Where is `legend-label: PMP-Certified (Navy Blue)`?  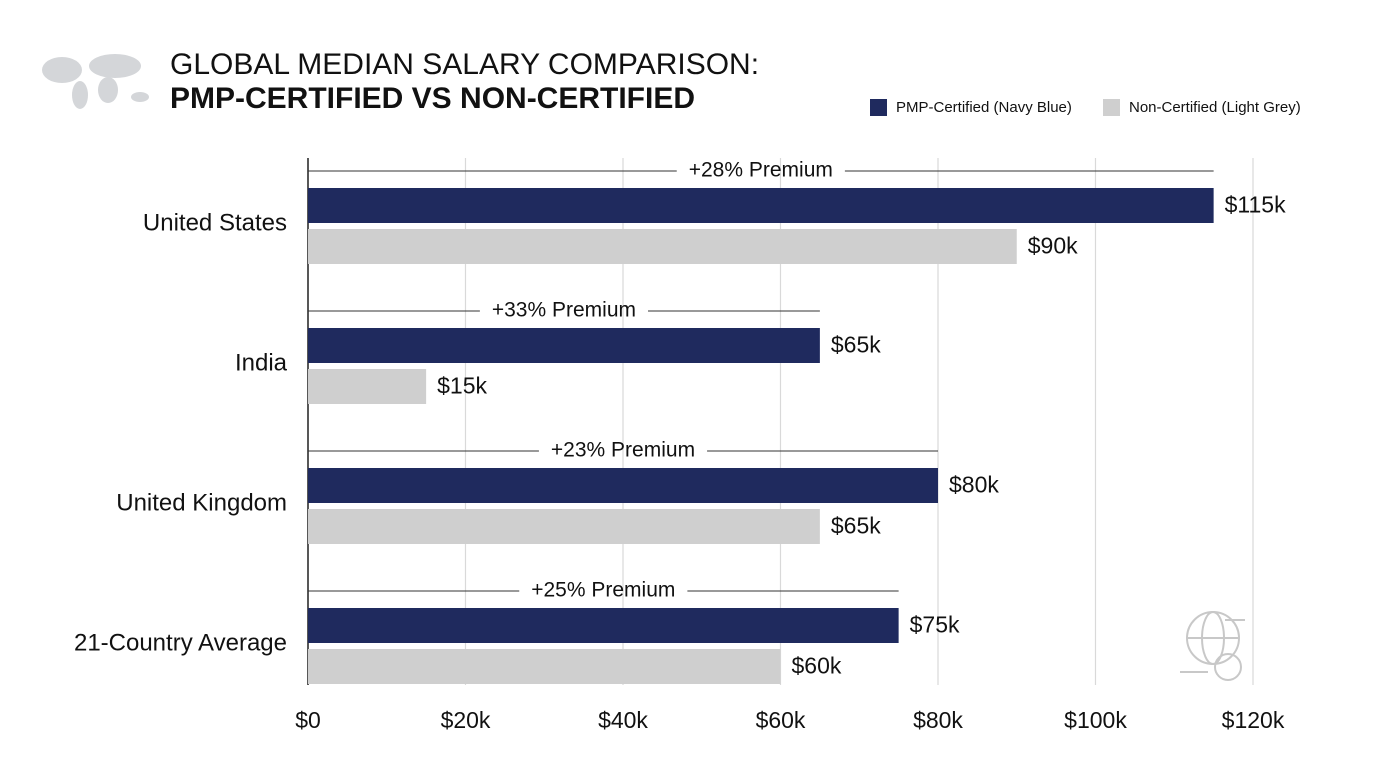 legend-label: PMP-Certified (Navy Blue) is located at coordinates (984, 107).